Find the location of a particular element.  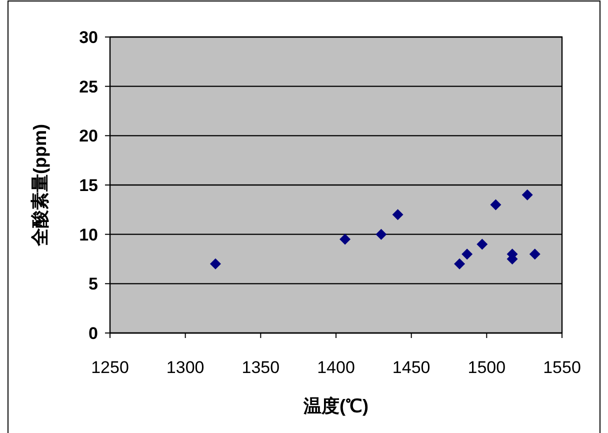

x-tick-label: 1550 is located at coordinates (562, 367).